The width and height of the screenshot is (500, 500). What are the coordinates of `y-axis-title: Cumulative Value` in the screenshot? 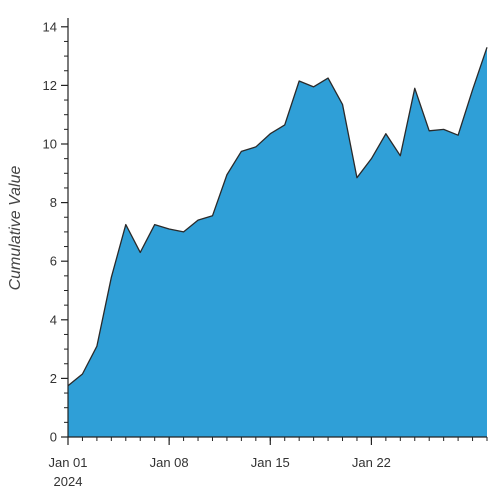 It's located at (15, 228).